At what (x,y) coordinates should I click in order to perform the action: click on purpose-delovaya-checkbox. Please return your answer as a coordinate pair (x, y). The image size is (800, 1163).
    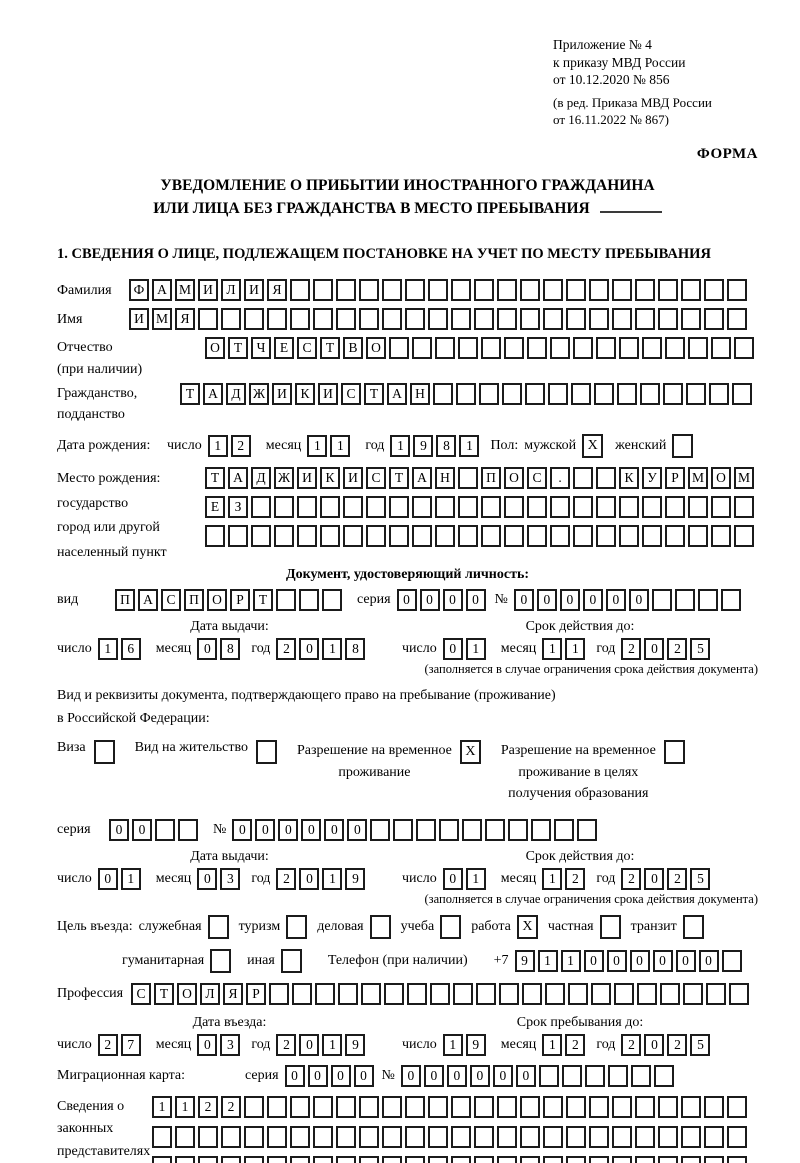
    Looking at the image, I should click on (380, 926).